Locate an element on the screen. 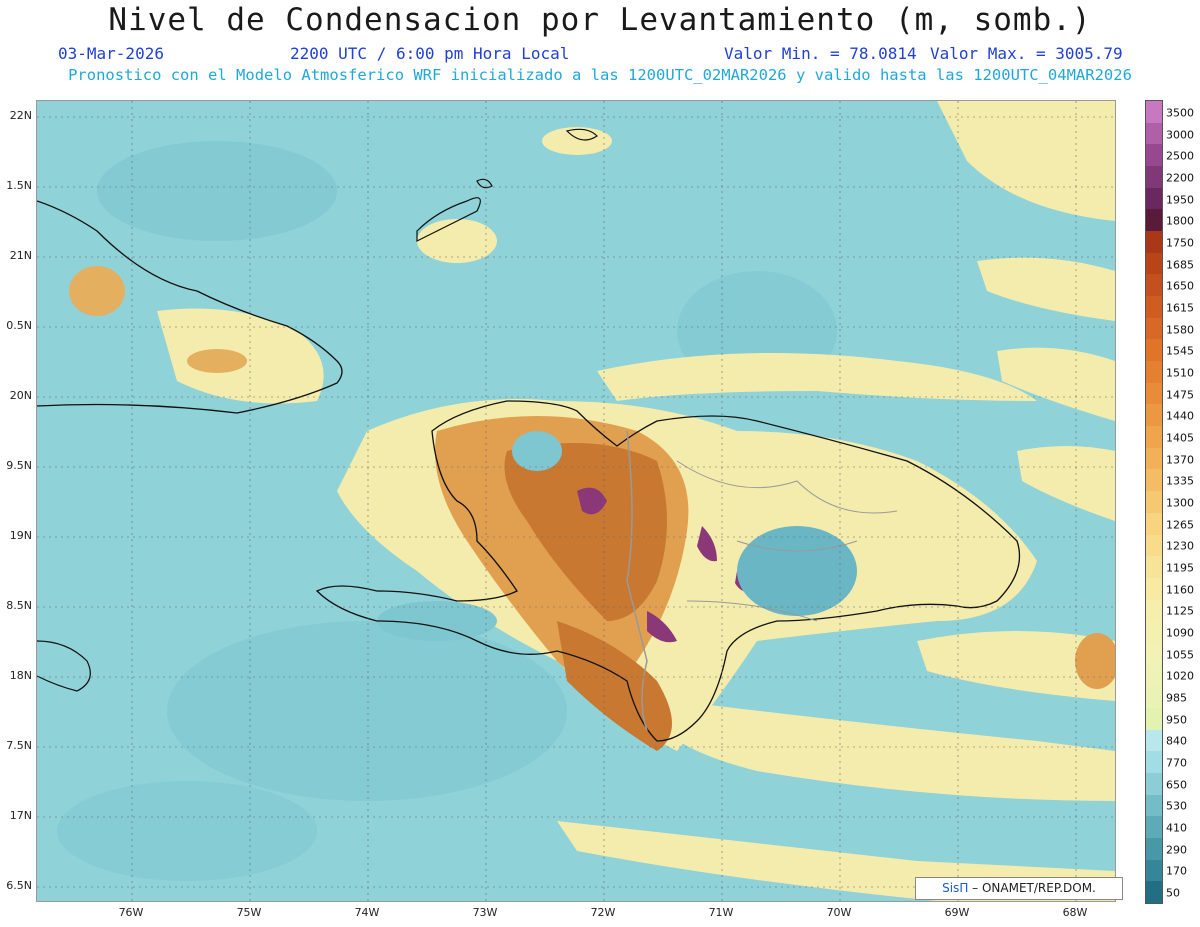 The image size is (1200, 927). colorbar-label: 1160 is located at coordinates (1180, 590).